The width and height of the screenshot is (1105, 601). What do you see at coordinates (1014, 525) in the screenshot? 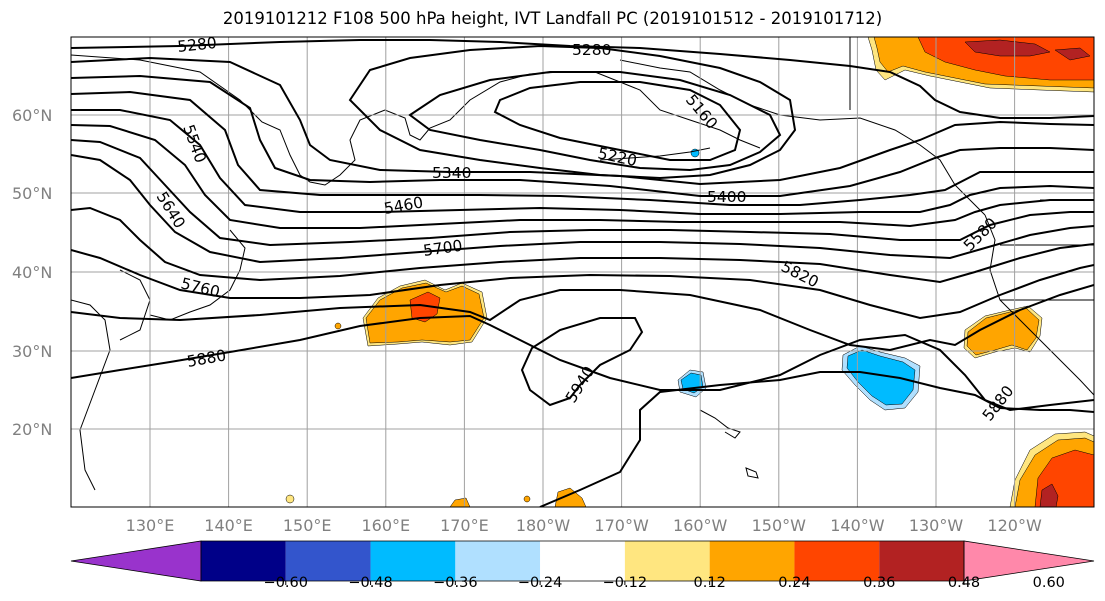
I see `lon-label: 120°W` at bounding box center [1014, 525].